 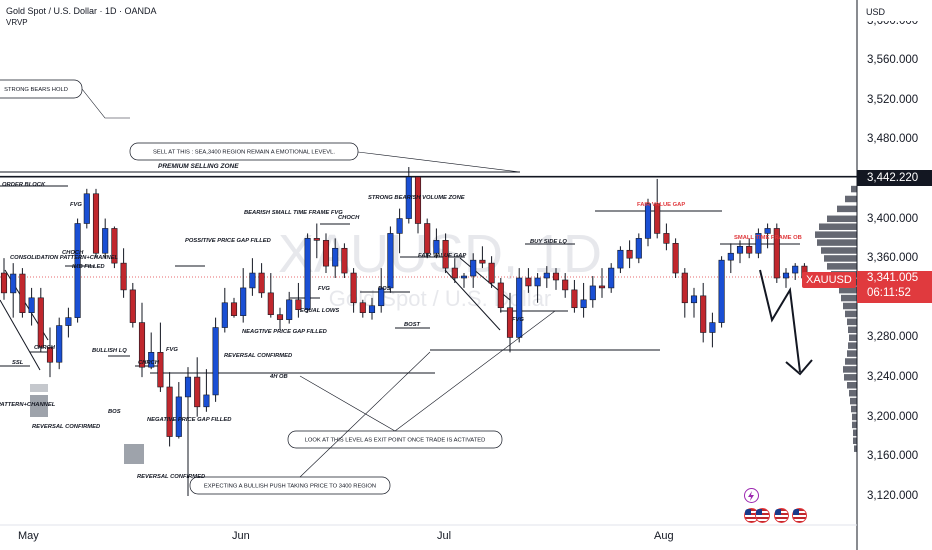 I want to click on chart-annotation: EQUAL LOWS, so click(x=319, y=311).